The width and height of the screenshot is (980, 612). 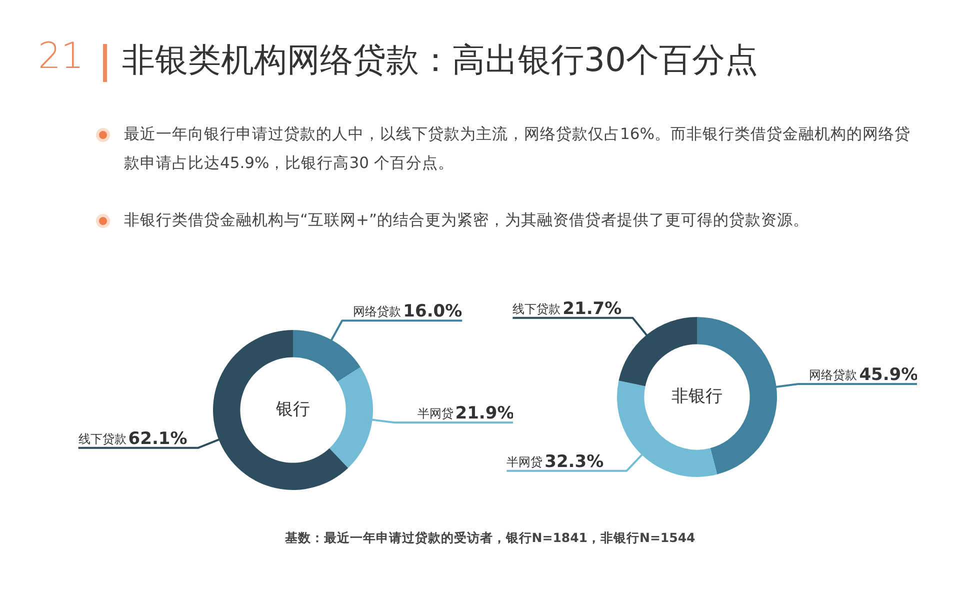 I want to click on text: 银行, so click(x=292, y=409).